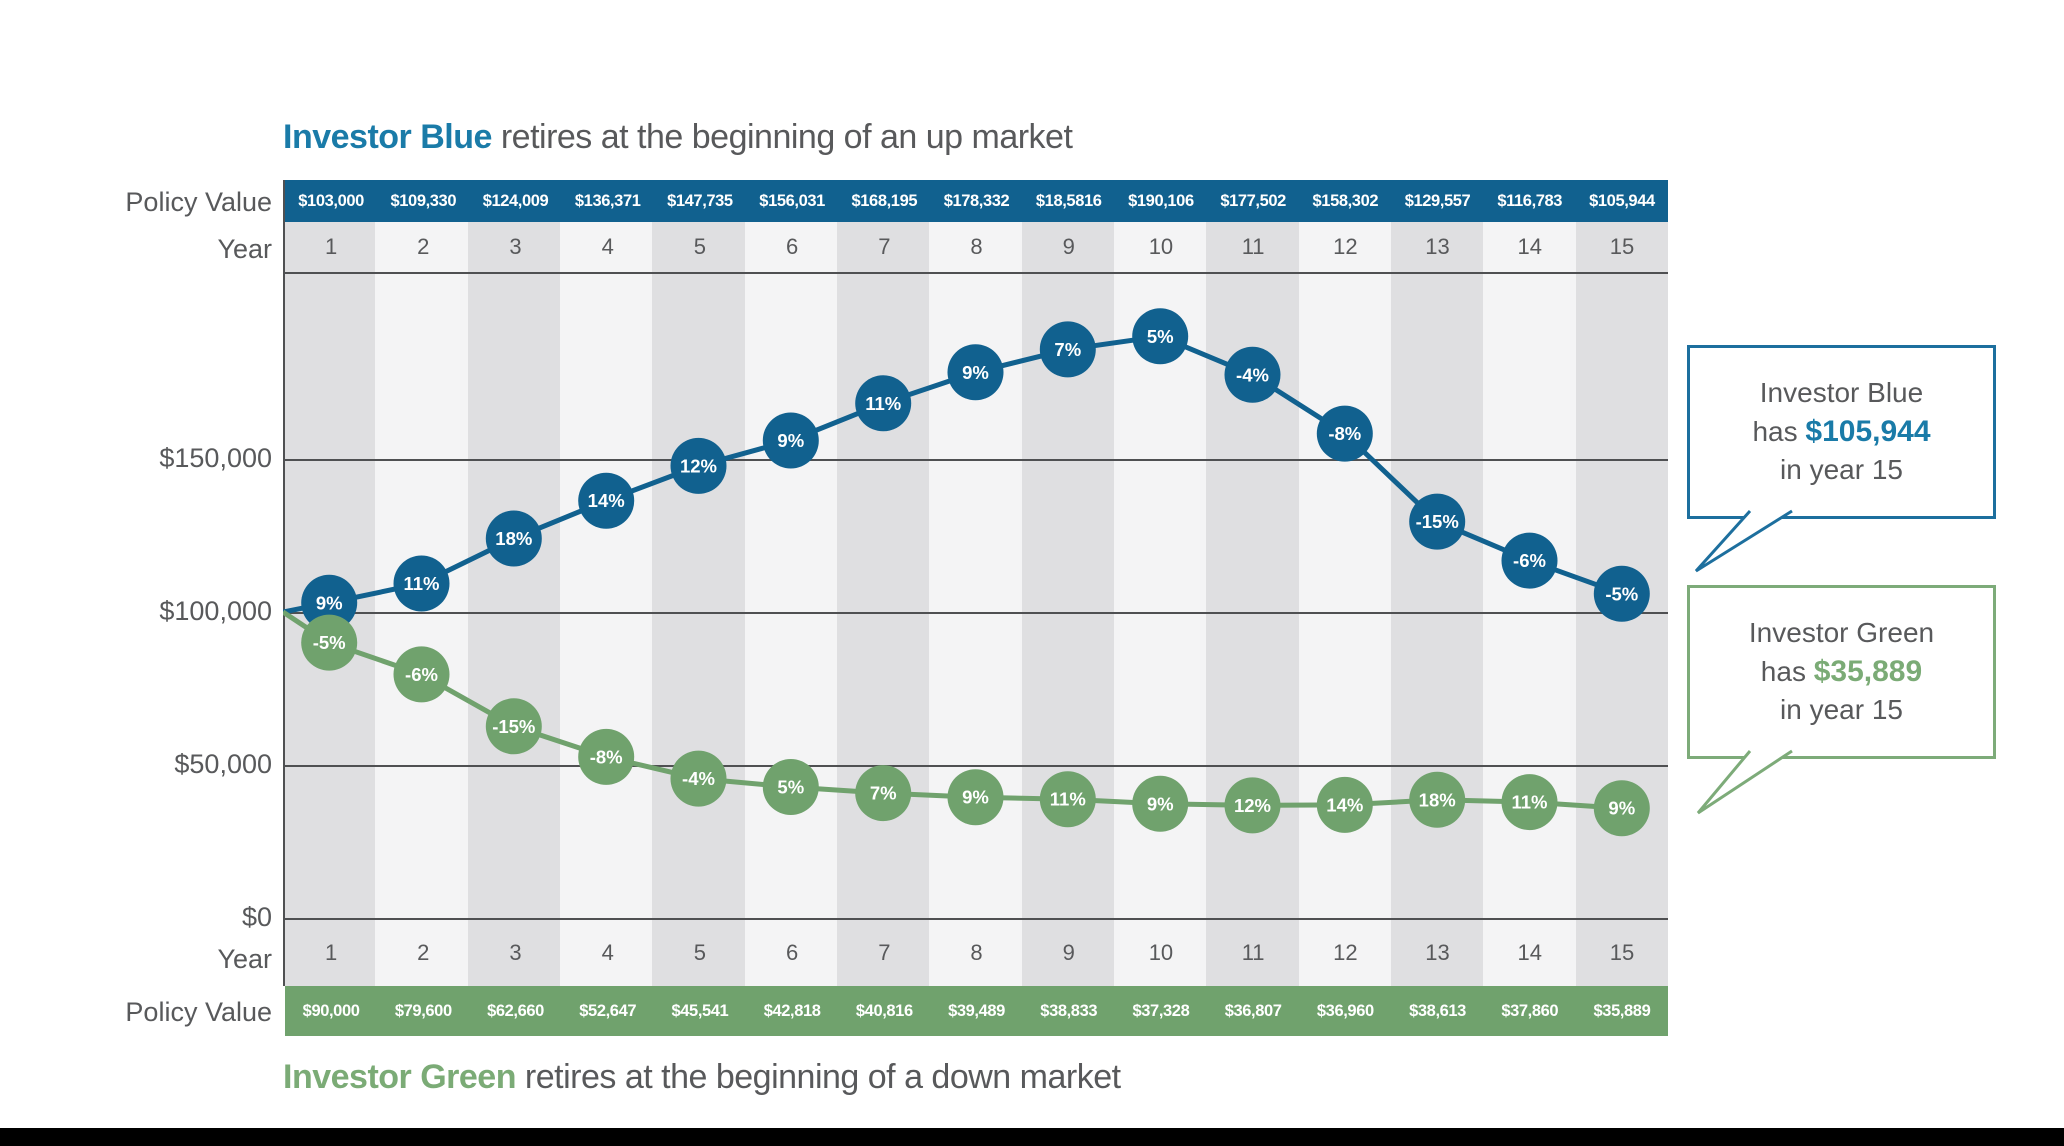 The width and height of the screenshot is (2064, 1146). Describe the element at coordinates (331, 952) in the screenshot. I see `year-number: 1` at that location.